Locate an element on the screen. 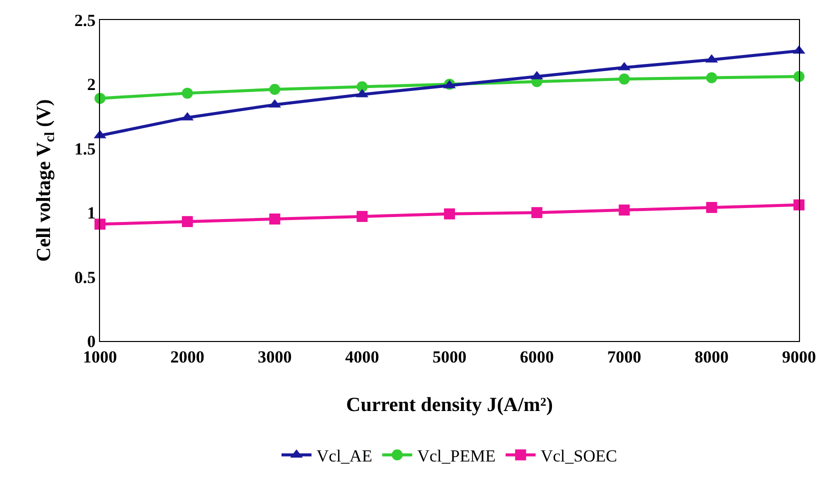 This screenshot has width=819, height=486. y-tick-label: 2.5 is located at coordinates (85, 20).